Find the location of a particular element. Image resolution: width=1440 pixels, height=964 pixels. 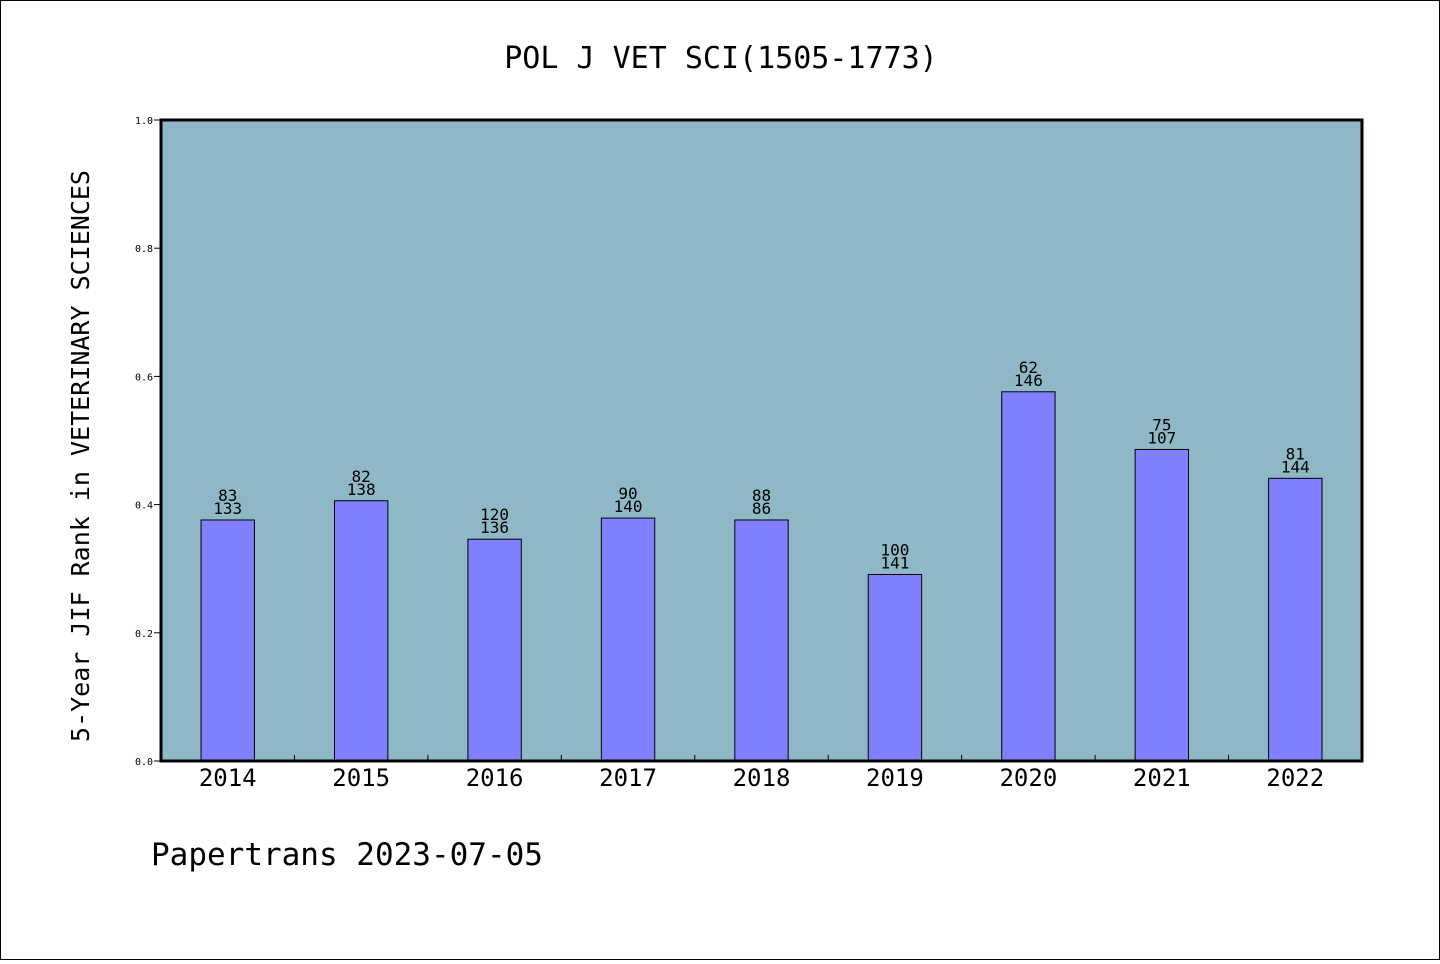

chart-title: POL J VET SCI(1505-1773) is located at coordinates (720, 58).